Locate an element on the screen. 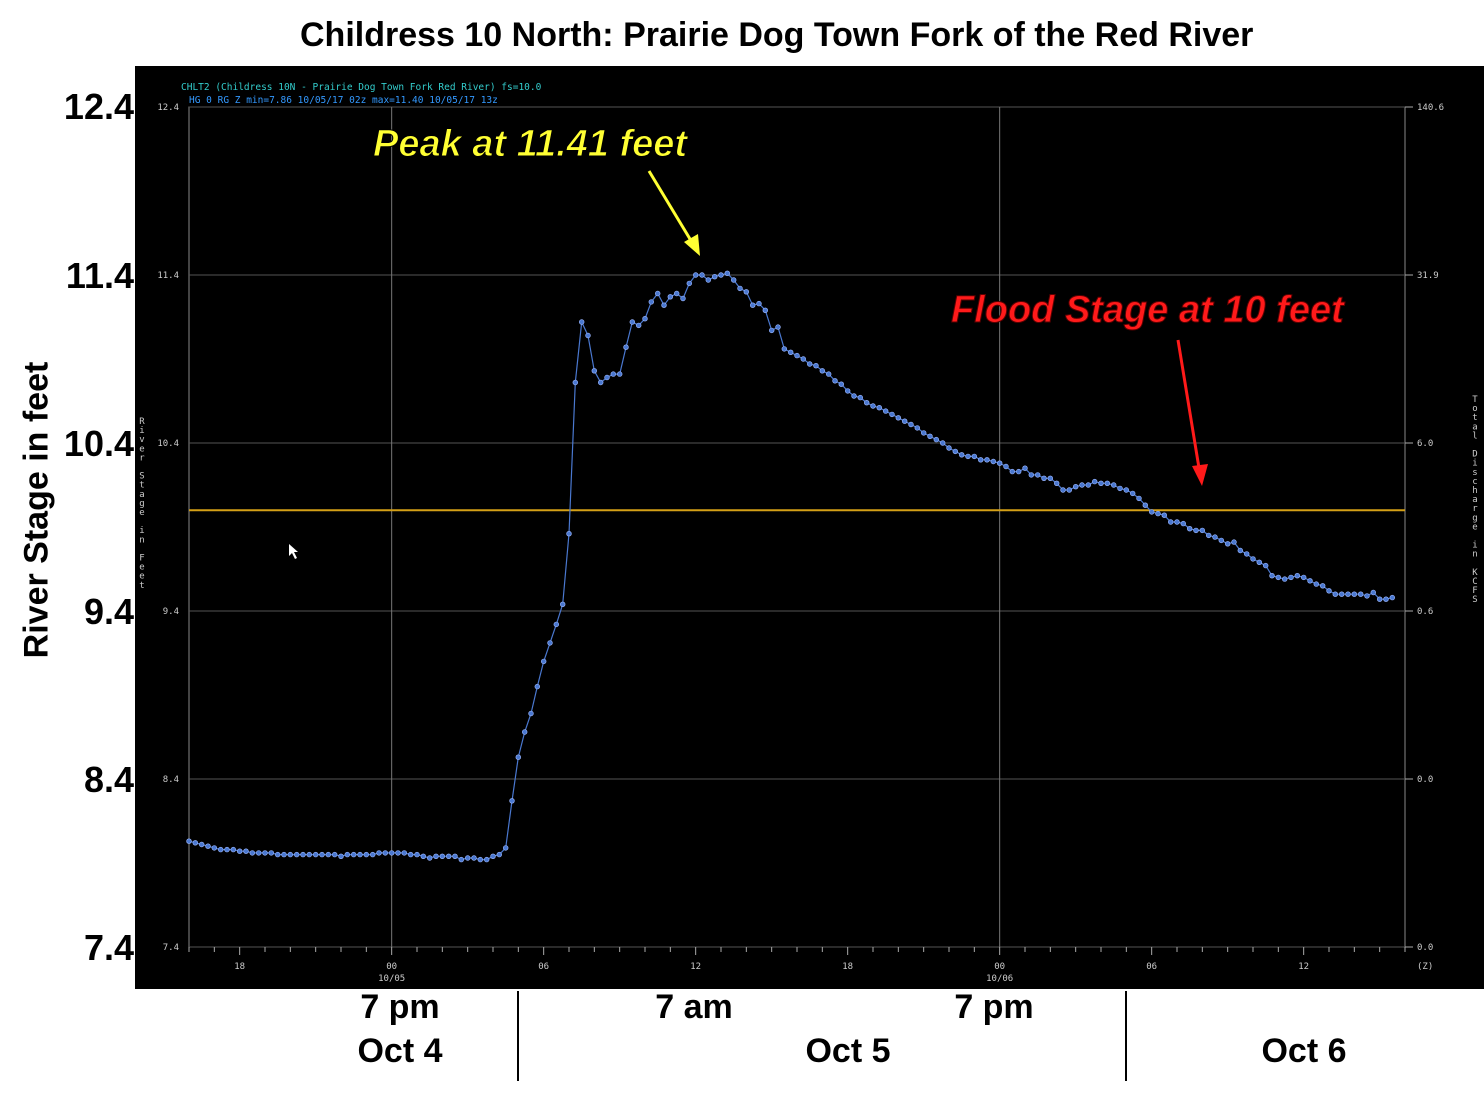 The height and width of the screenshot is (1097, 1484). day-divider-oct4-oct5 is located at coordinates (518, 1036).